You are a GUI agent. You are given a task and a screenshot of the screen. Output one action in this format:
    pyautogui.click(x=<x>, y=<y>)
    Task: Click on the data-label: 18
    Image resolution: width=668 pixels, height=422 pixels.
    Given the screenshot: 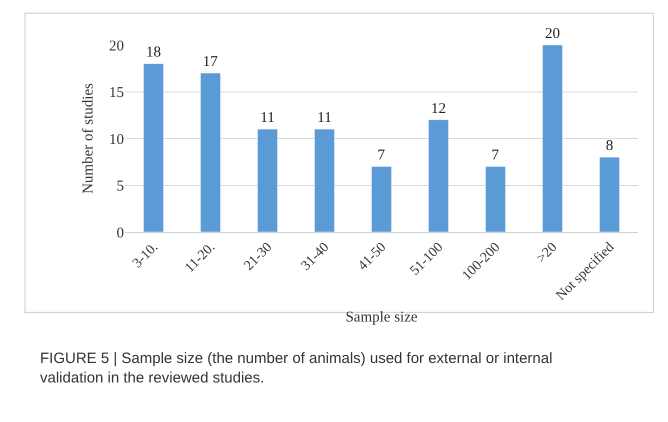 What is the action you would take?
    pyautogui.click(x=153, y=52)
    